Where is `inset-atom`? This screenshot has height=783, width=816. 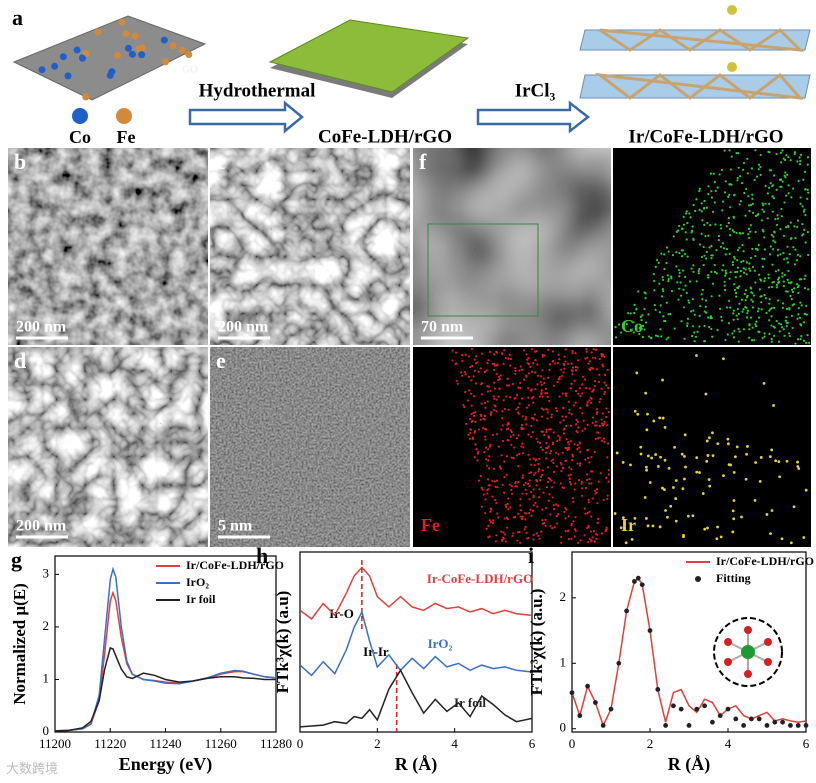 inset-atom is located at coordinates (728, 642).